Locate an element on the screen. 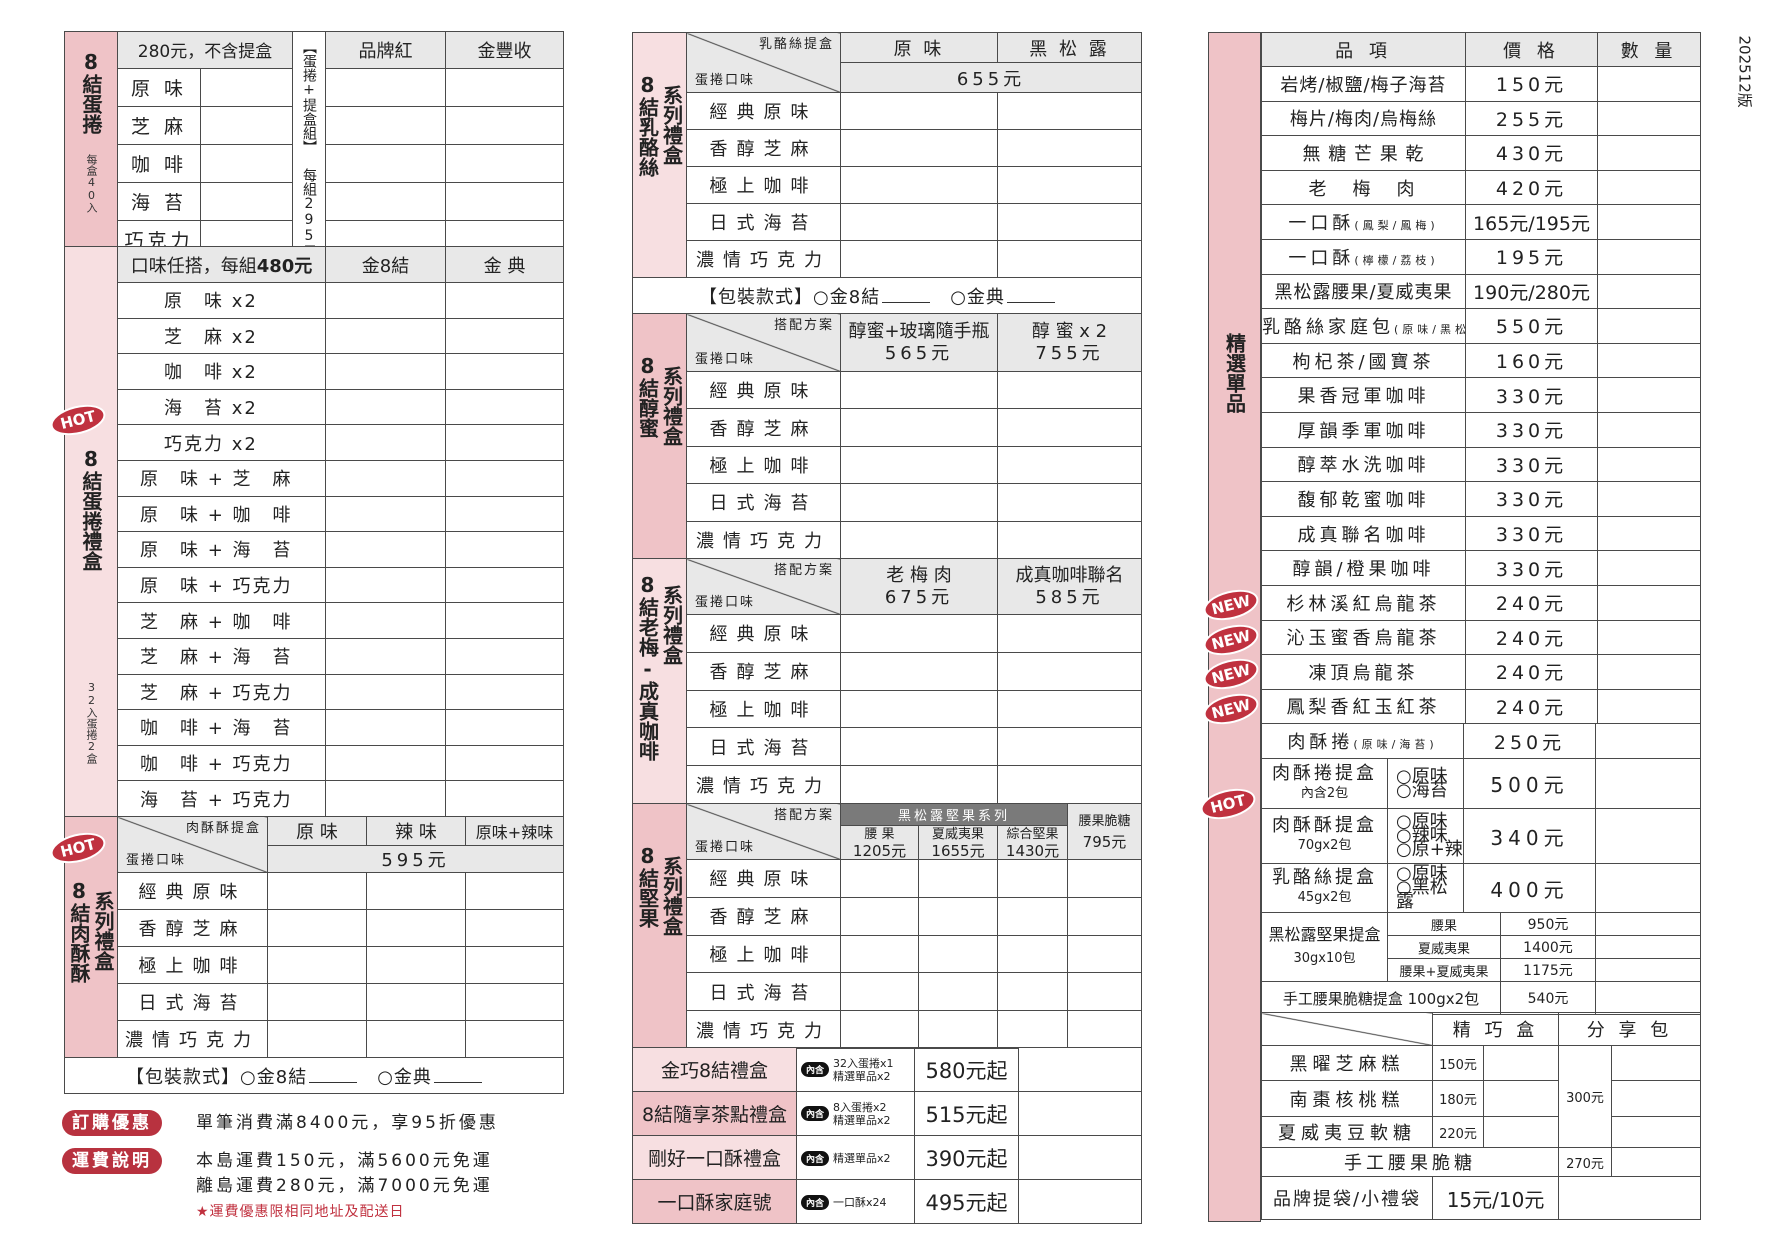 Image resolution: width=1766 pixels, height=1252 pixels. option-radio: ○海苔 is located at coordinates (1422, 790).